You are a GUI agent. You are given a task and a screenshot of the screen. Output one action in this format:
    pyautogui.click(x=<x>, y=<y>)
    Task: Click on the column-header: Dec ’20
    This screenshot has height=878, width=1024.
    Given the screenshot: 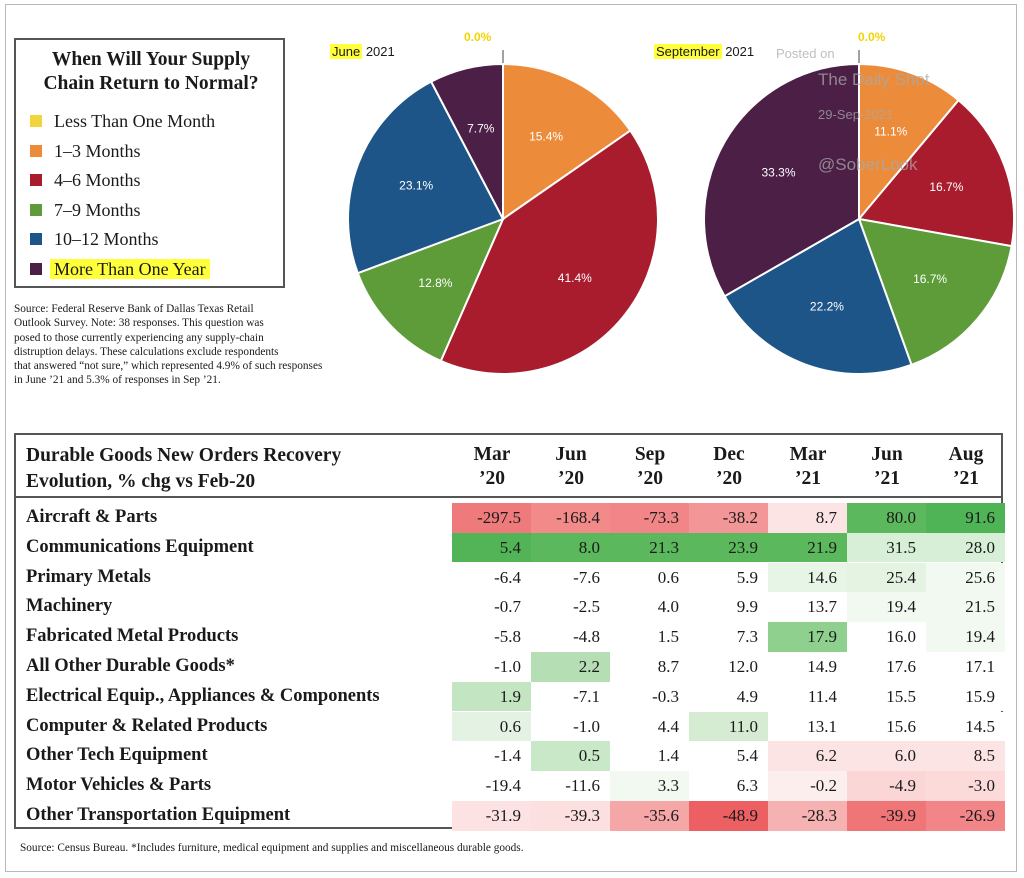 What is the action you would take?
    pyautogui.click(x=729, y=467)
    